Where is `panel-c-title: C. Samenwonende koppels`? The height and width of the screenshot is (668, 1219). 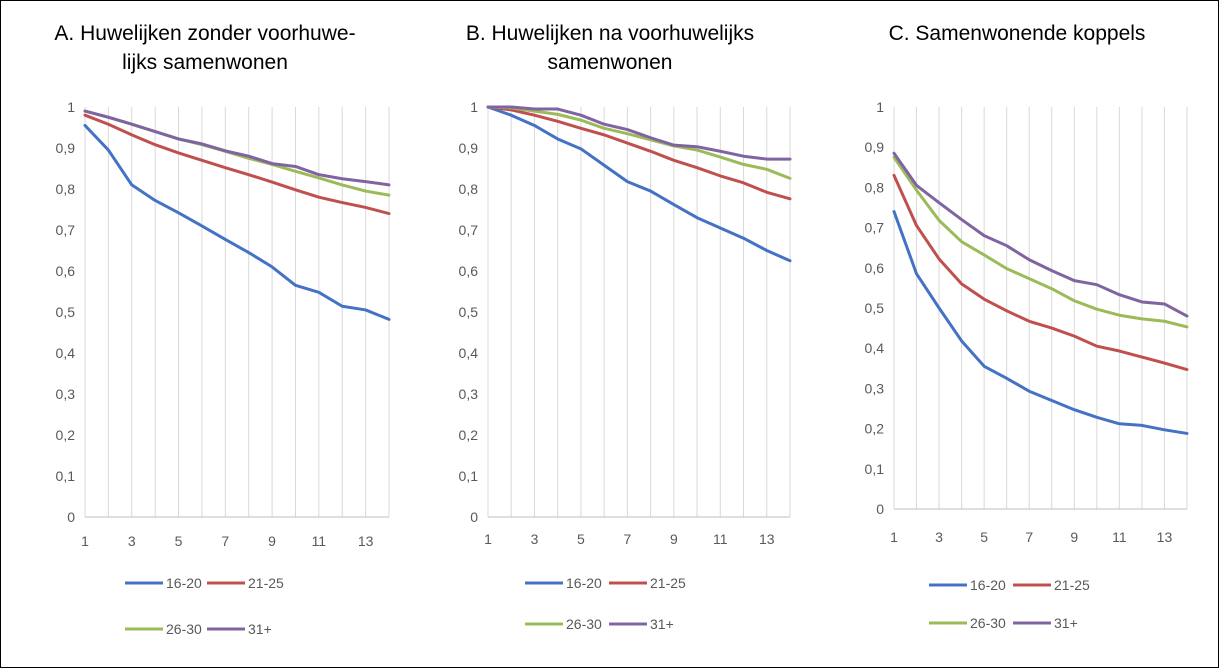
panel-c-title: C. Samenwonende koppels is located at coordinates (1017, 33).